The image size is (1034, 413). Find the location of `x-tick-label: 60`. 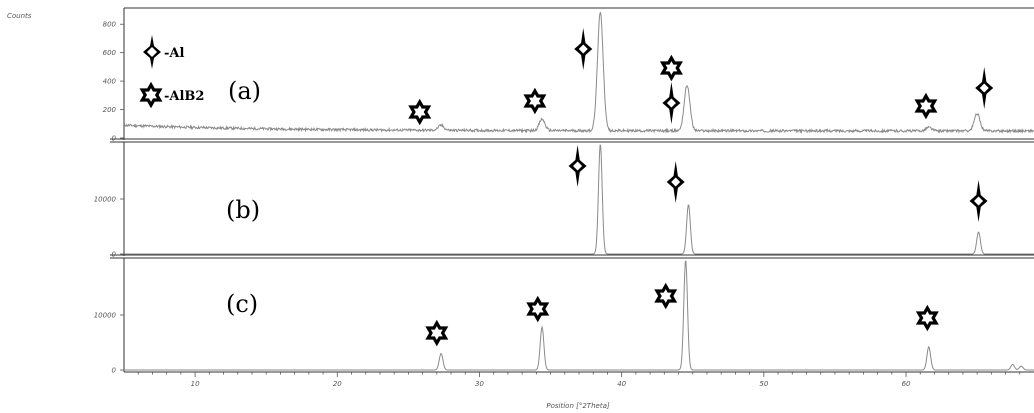

x-tick-label: 60 is located at coordinates (906, 384).